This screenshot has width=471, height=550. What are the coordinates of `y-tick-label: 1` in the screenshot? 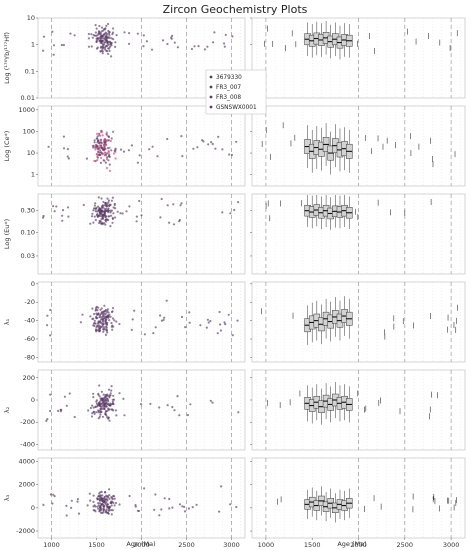 It's located at (33, 175).